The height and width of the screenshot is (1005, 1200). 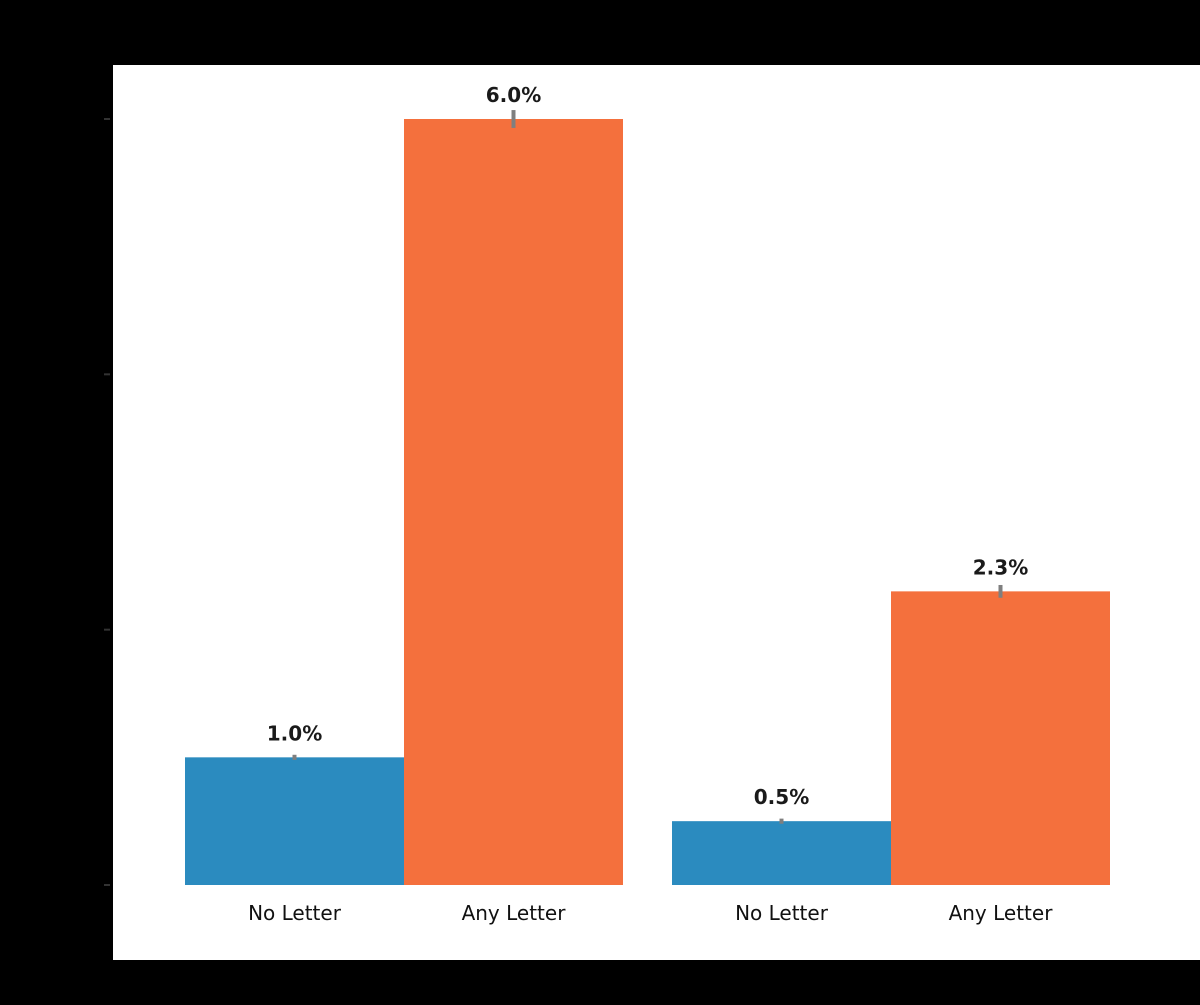 What do you see at coordinates (107, 502) in the screenshot?
I see `y-axis` at bounding box center [107, 502].